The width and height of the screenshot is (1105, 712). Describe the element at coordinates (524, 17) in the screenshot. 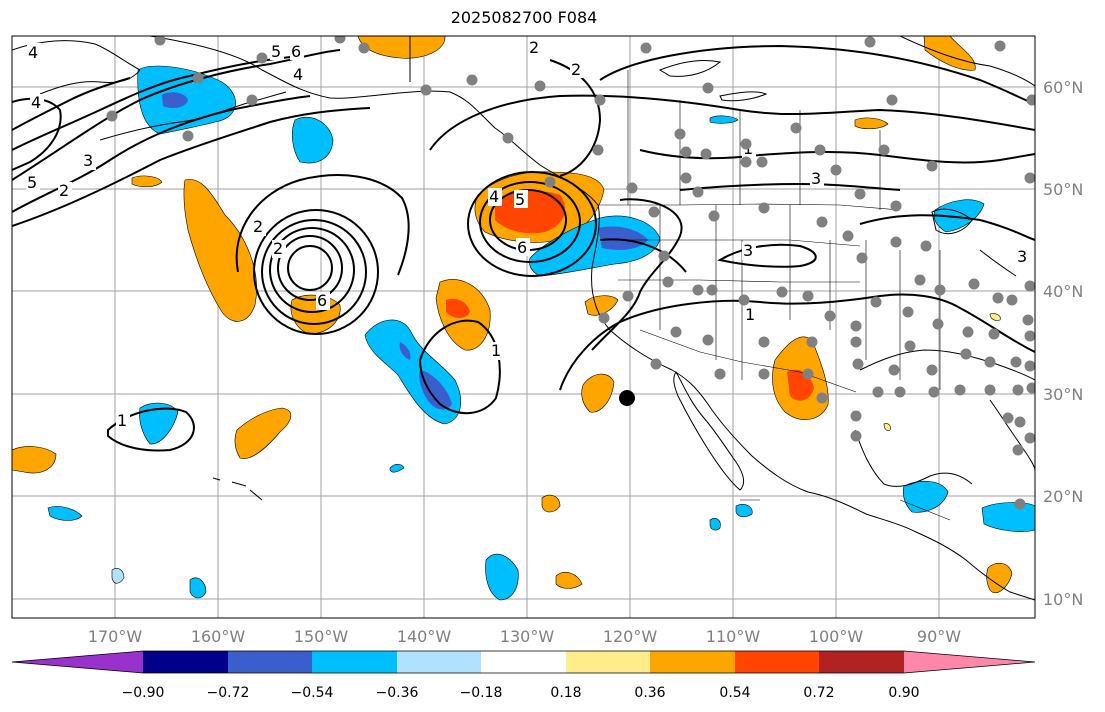

I see `map-title: 2025082700 F084` at that location.